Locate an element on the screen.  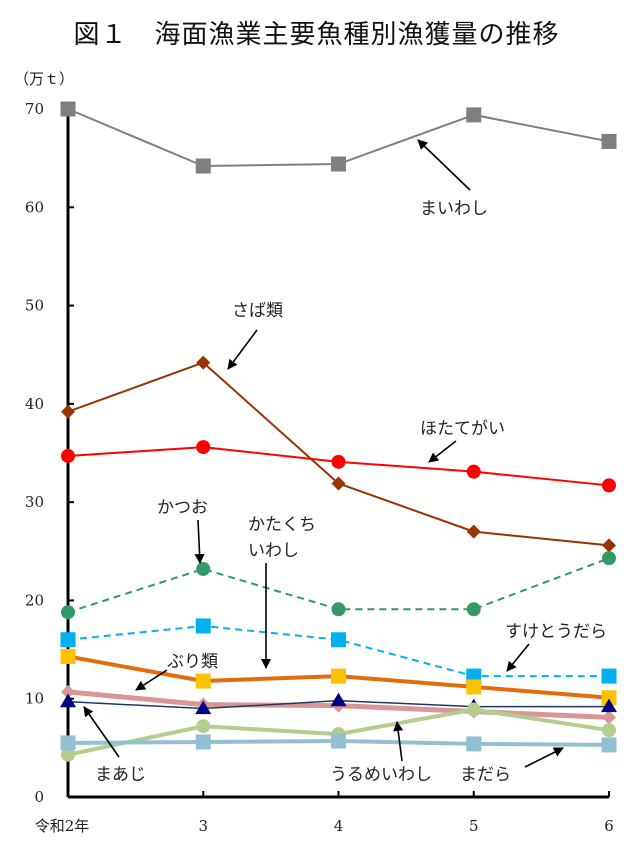
y-tick-label: 40 is located at coordinates (34, 404).